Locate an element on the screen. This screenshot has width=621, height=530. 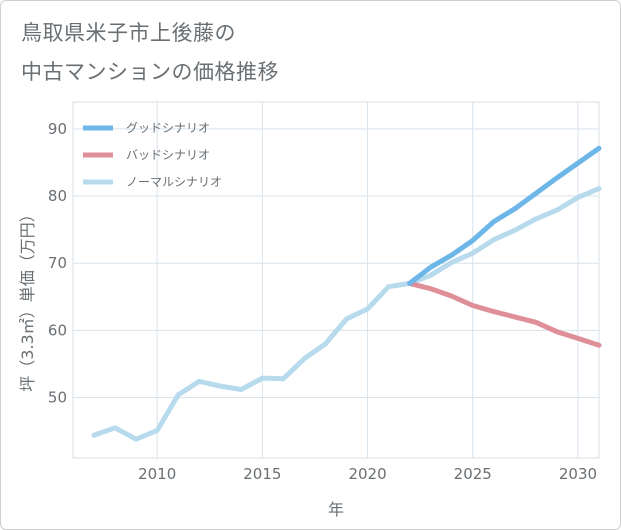
chart-title-line-1: 鳥取県米子市上後藤の is located at coordinates (128, 33).